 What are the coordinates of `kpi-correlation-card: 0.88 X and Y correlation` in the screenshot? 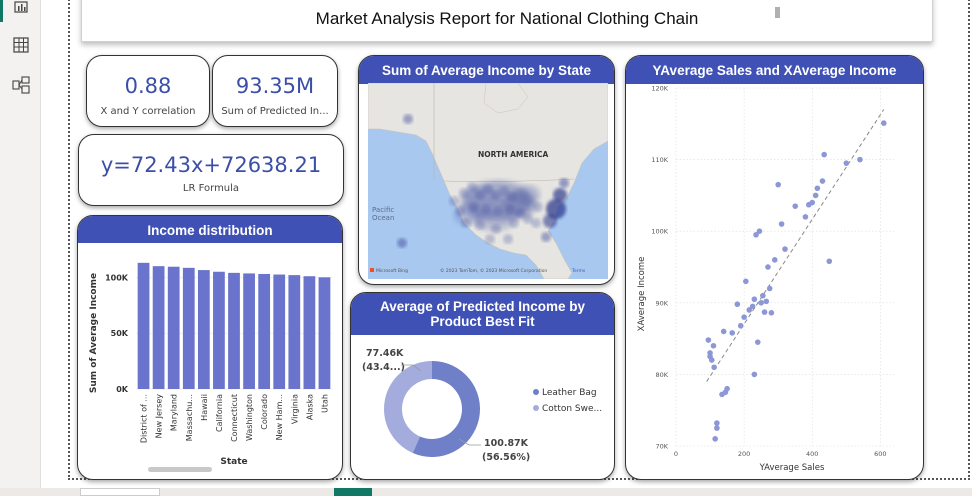 It's located at (148, 91).